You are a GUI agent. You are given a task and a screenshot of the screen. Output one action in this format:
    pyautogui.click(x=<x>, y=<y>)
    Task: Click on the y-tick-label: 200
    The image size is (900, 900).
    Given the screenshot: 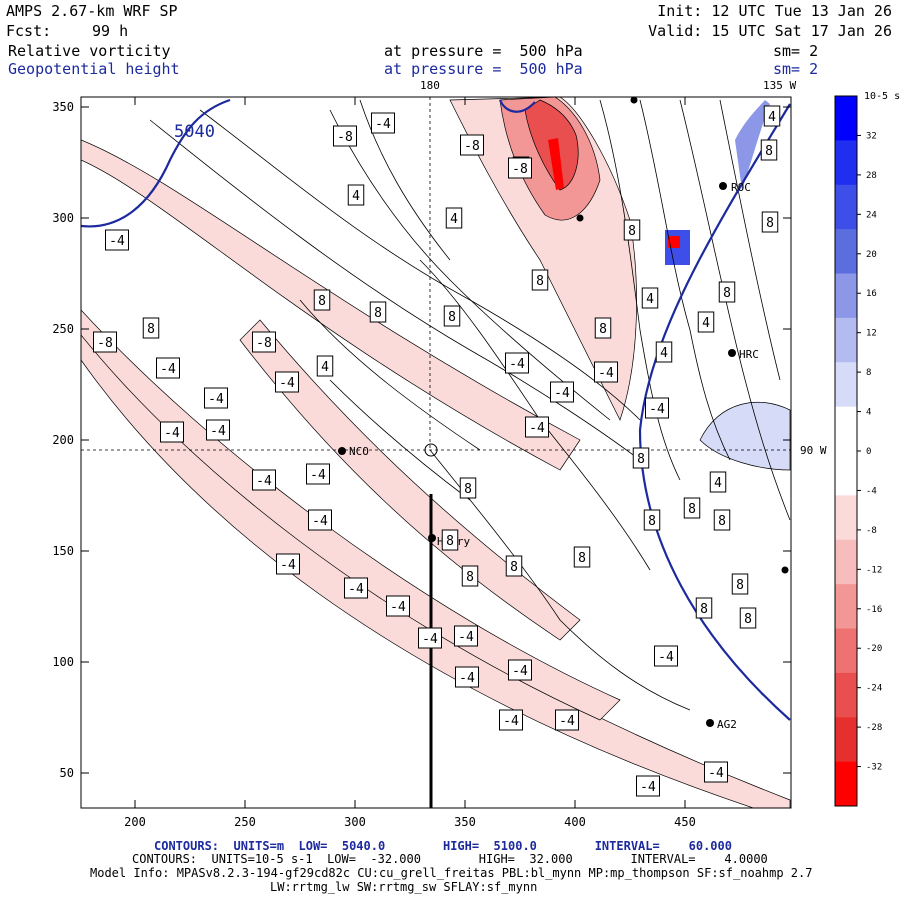 What is the action you would take?
    pyautogui.click(x=63, y=440)
    